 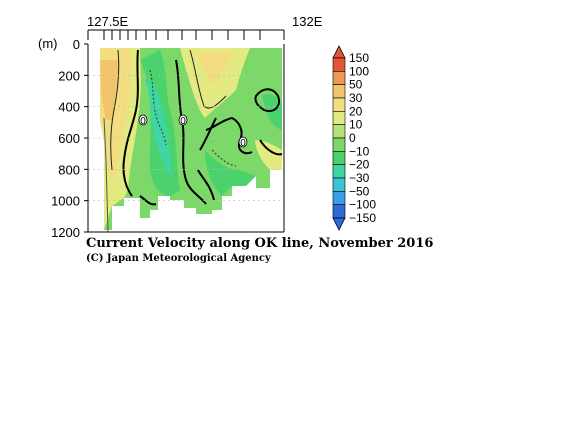 I want to click on colorbar, so click(x=339, y=138).